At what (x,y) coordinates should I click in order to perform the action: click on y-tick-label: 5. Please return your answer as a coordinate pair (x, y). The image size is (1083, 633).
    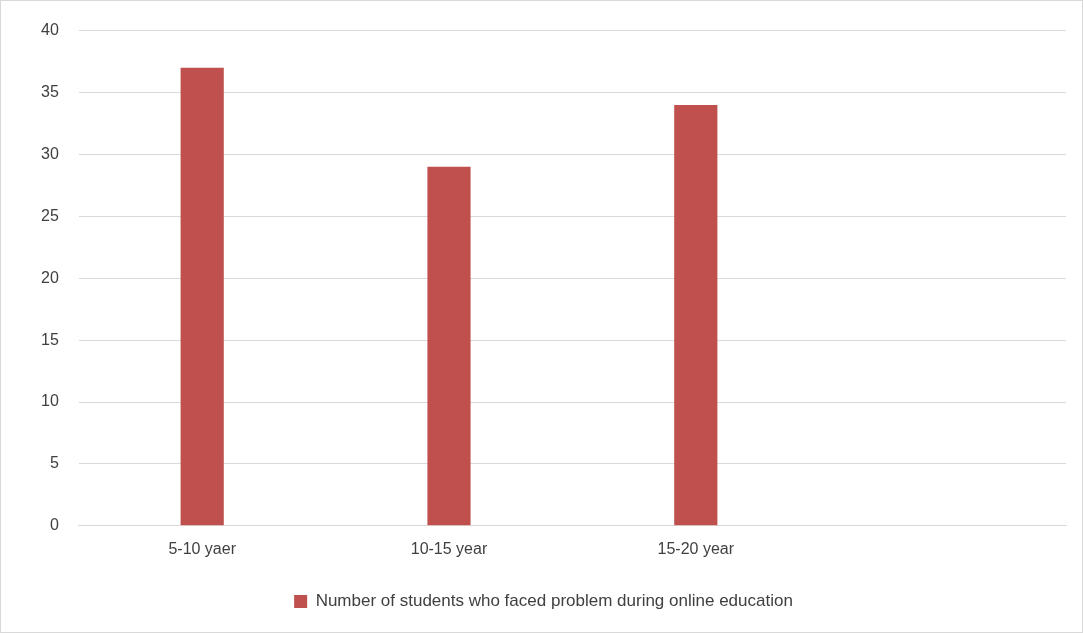
    Looking at the image, I should click on (54, 463).